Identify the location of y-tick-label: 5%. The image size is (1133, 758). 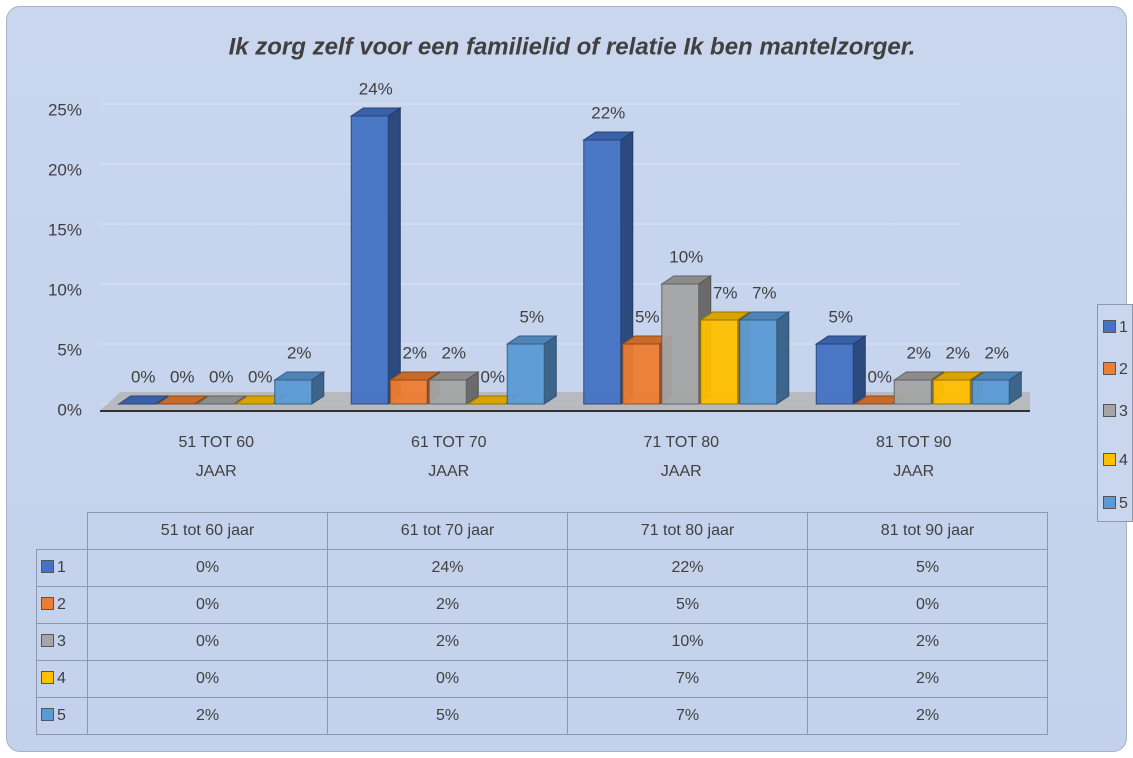
(69, 349).